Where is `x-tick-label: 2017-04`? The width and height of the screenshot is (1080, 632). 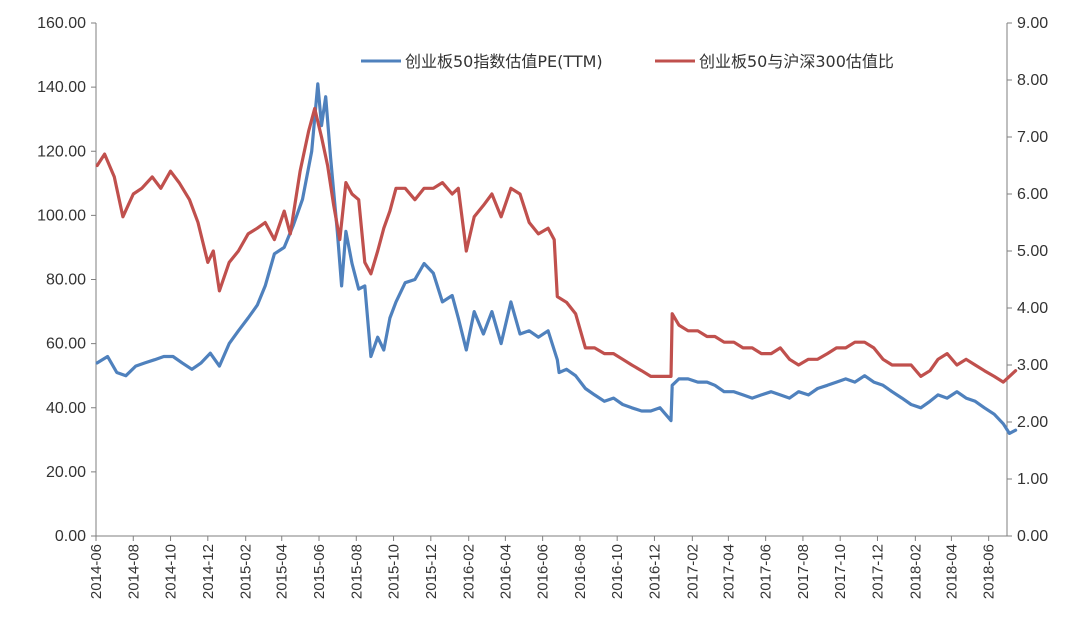
x-tick-label: 2017-04 is located at coordinates (728, 571).